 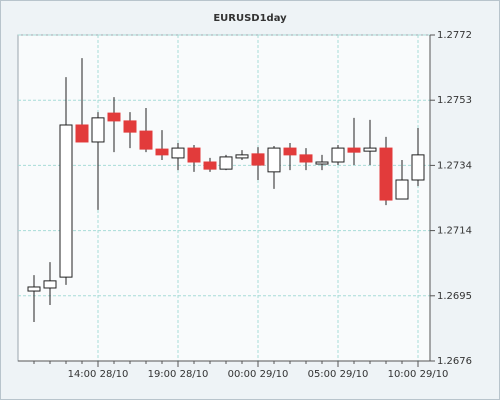 What do you see at coordinates (258, 374) in the screenshot?
I see `x-tick-label: 00:00 29/10` at bounding box center [258, 374].